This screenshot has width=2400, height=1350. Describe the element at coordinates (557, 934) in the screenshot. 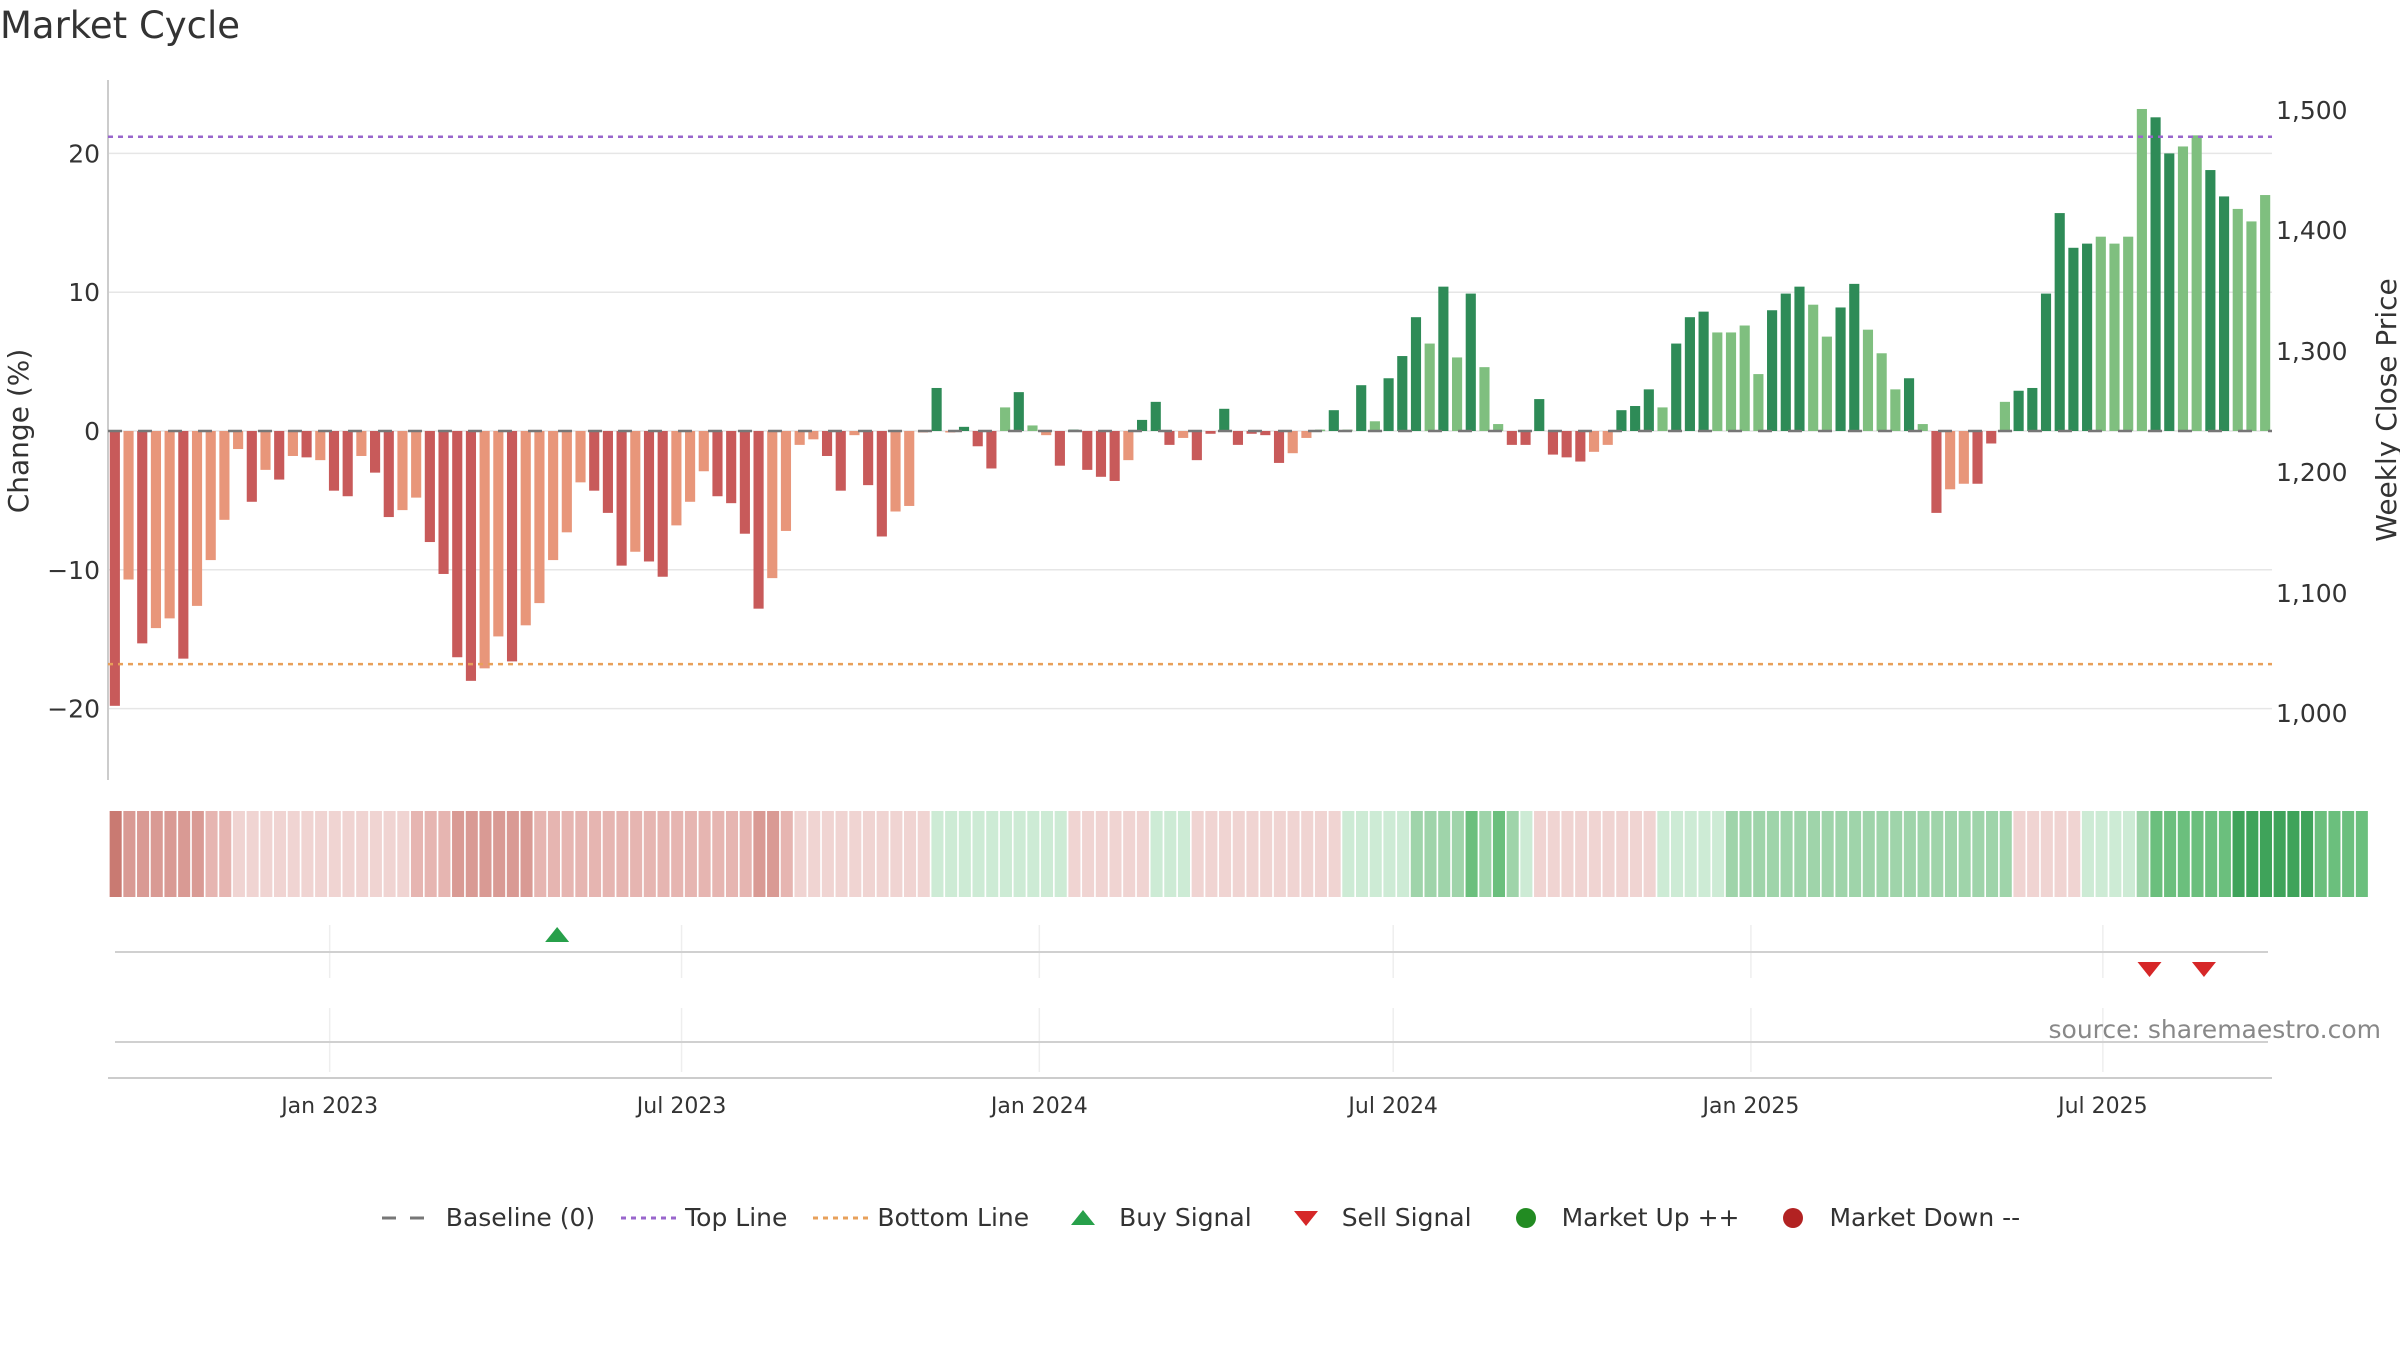

I see `buy-signal-marker` at that location.